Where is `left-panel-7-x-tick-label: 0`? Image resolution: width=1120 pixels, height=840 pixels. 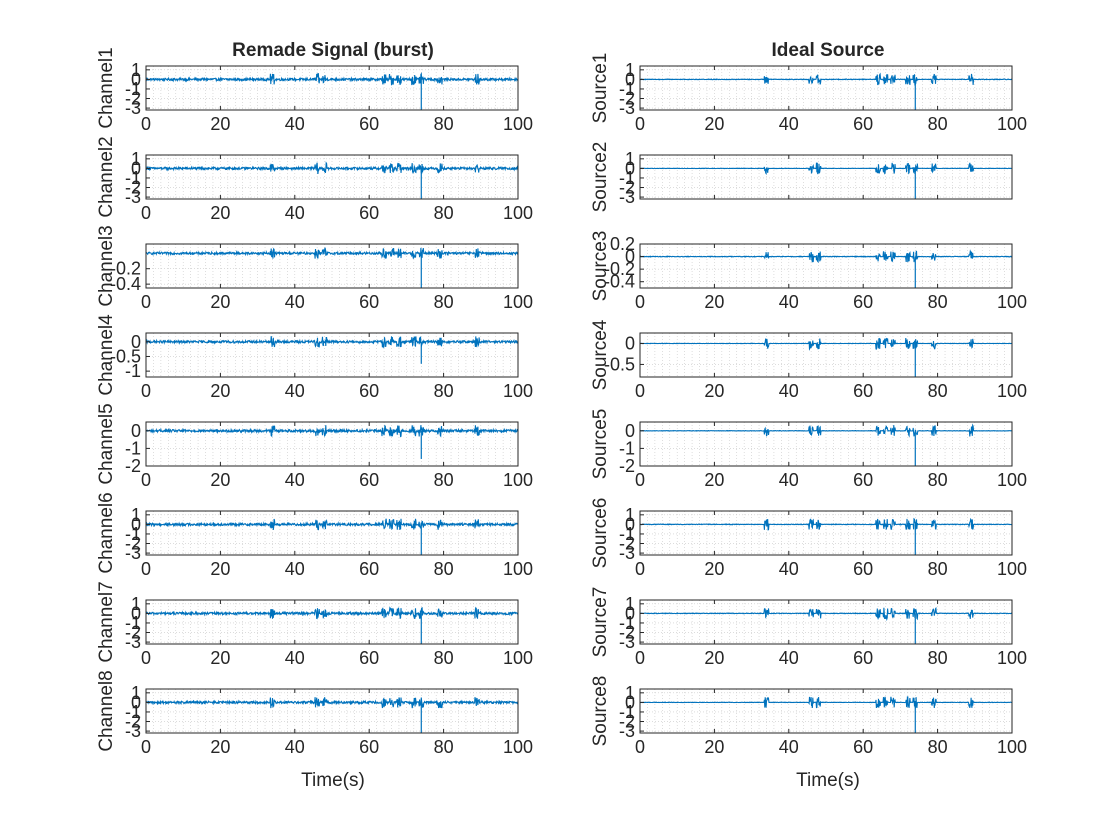 left-panel-7-x-tick-label: 0 is located at coordinates (146, 658).